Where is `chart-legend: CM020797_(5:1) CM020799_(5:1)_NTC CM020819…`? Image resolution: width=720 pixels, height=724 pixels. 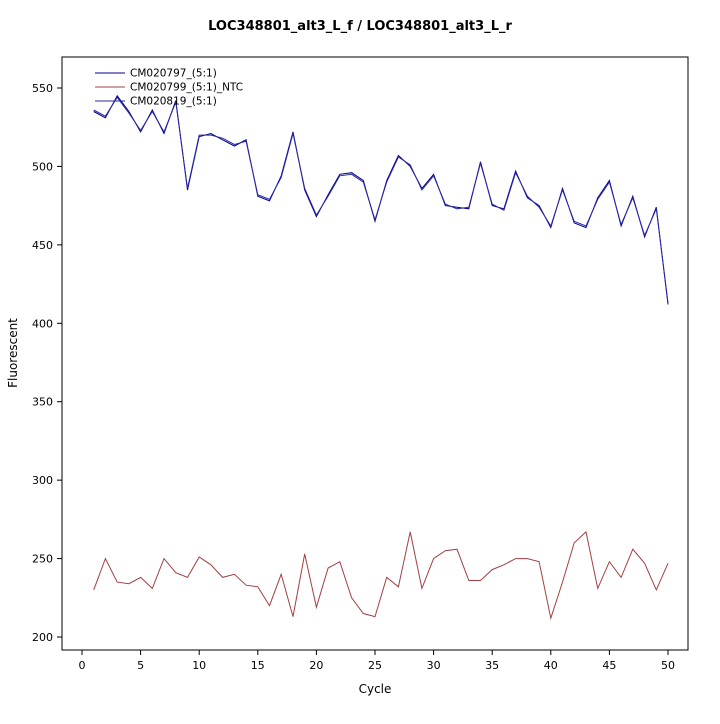
chart-legend: CM020797_(5:1) CM020799_(5:1)_NTC CM020819… is located at coordinates (169, 88).